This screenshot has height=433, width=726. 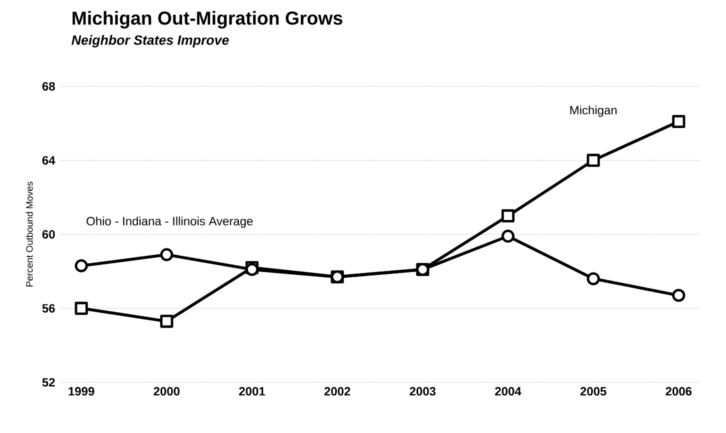 I want to click on y-tick-label: 60, so click(x=48, y=234).